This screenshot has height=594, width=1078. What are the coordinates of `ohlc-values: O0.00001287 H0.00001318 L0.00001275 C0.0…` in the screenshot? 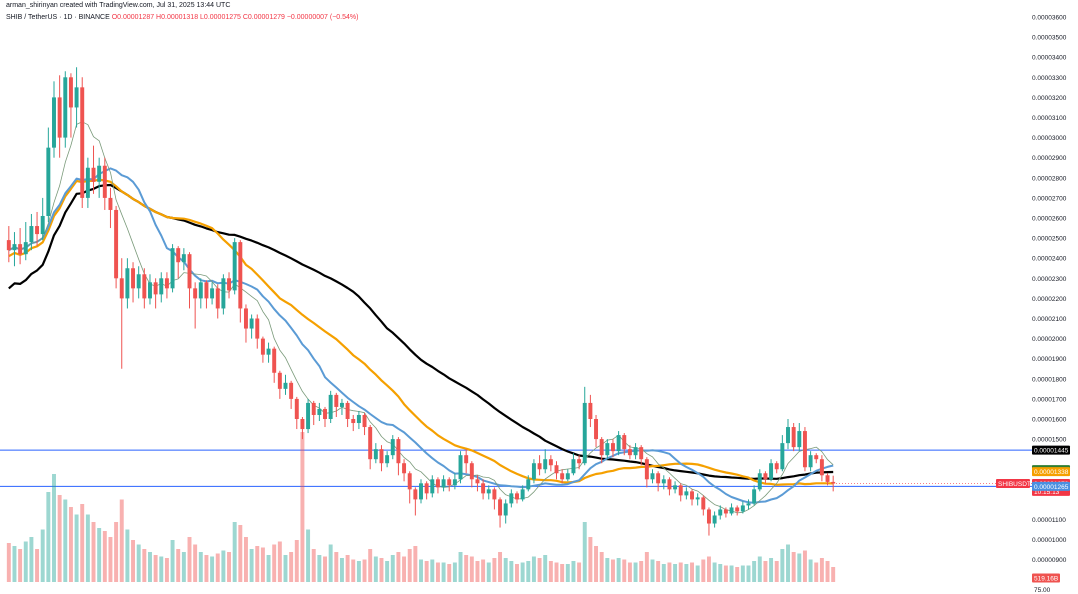 It's located at (235, 17).